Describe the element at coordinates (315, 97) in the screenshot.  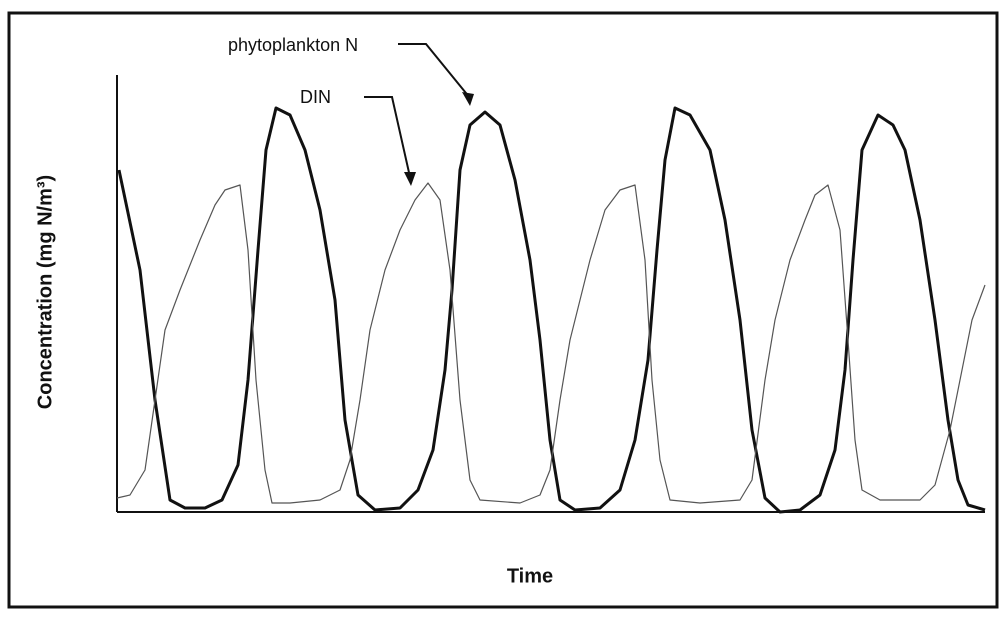
I see `annotation: DIN` at that location.